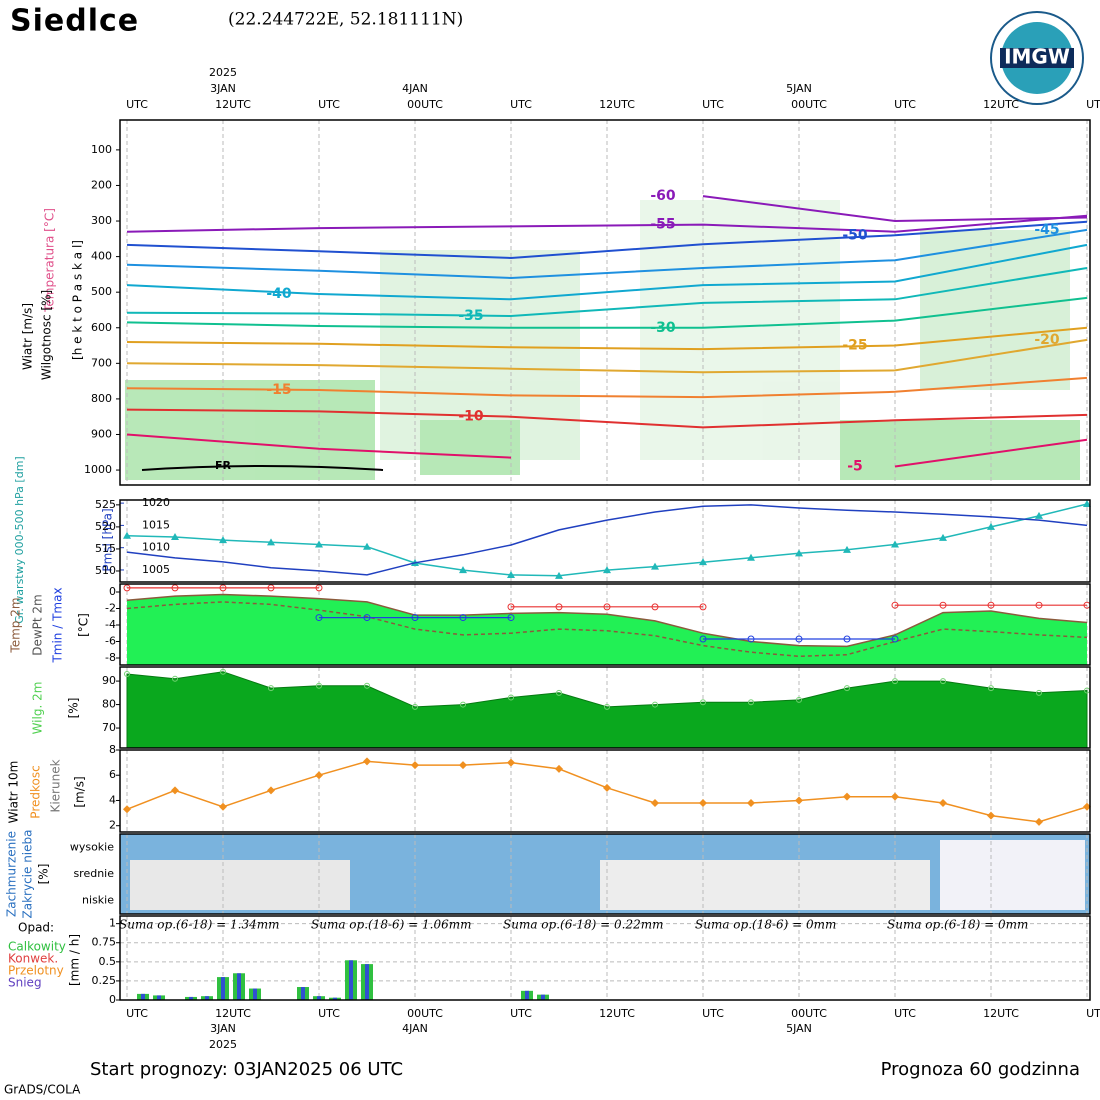 The image size is (1100, 1100). I want to click on y-tick-label: 4, so click(112, 799).